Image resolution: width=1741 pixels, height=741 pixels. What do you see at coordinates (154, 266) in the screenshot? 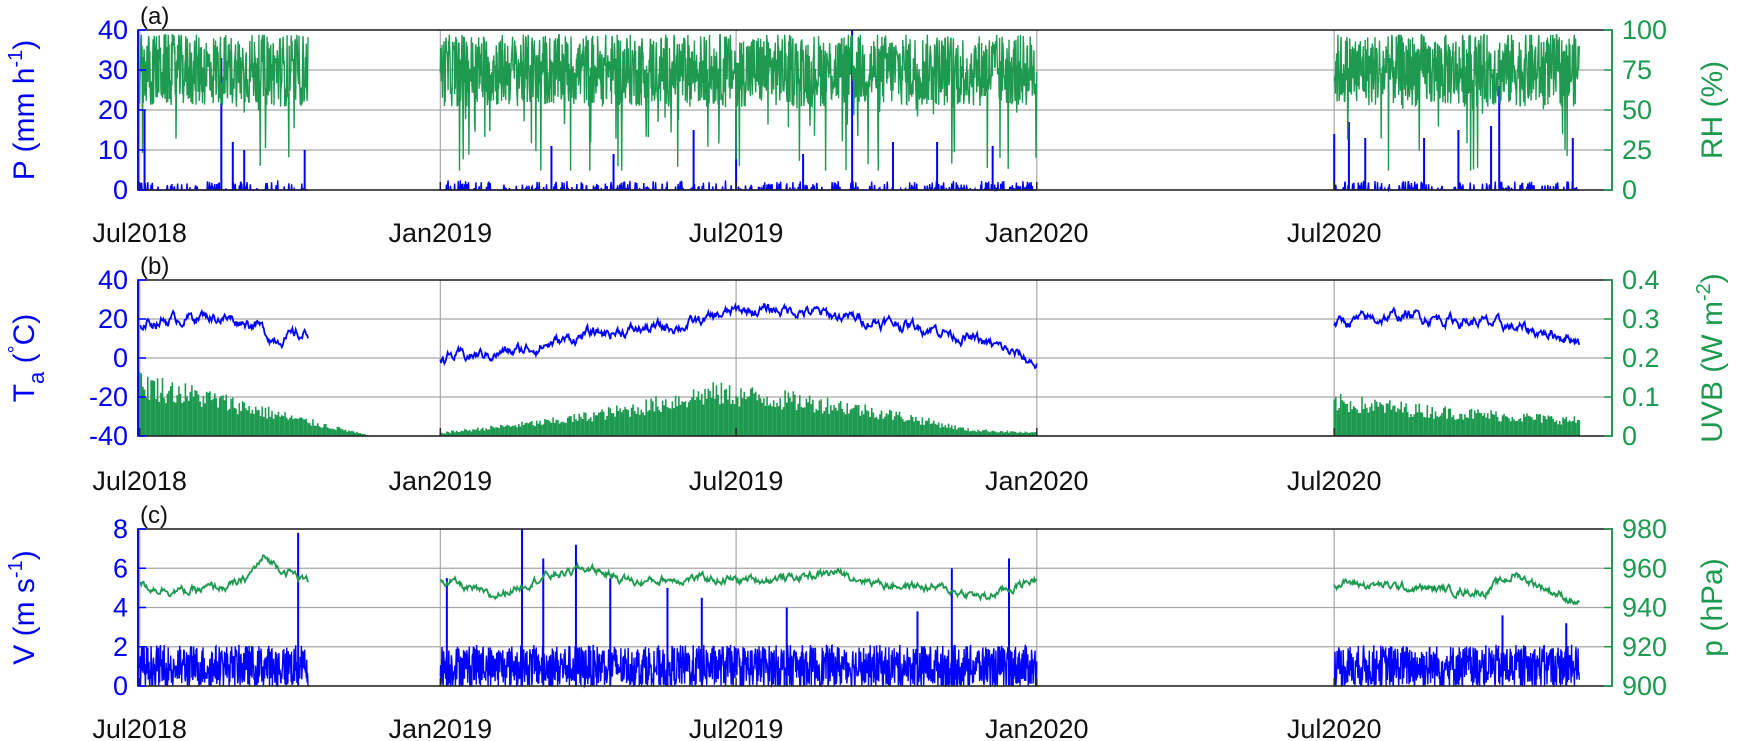
I see `panel-label: (b)` at bounding box center [154, 266].